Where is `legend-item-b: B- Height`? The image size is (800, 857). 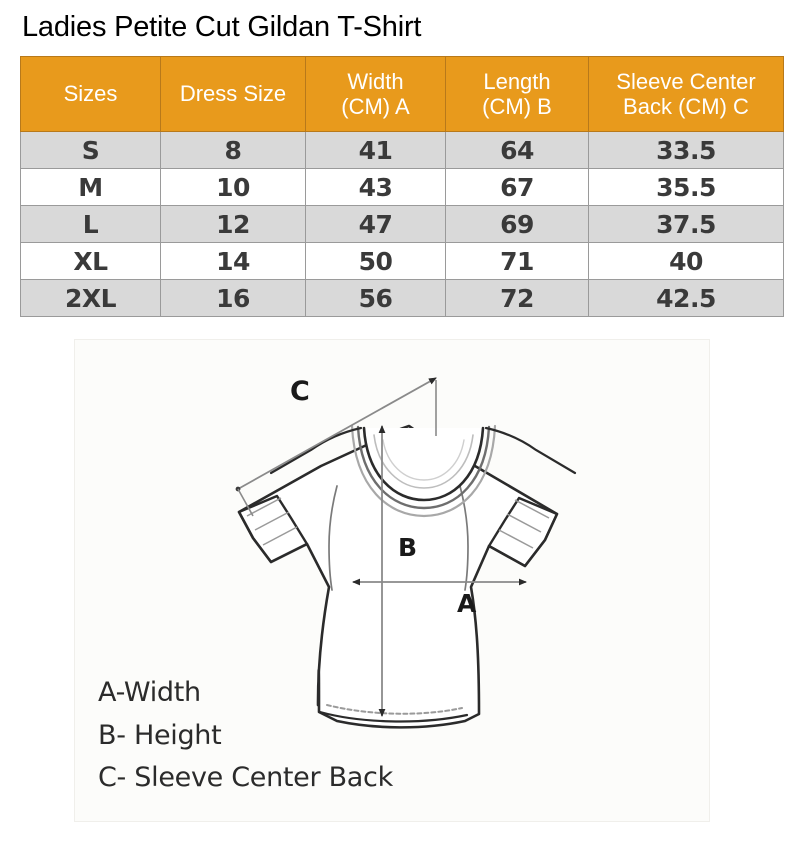 legend-item-b: B- Height is located at coordinates (160, 735).